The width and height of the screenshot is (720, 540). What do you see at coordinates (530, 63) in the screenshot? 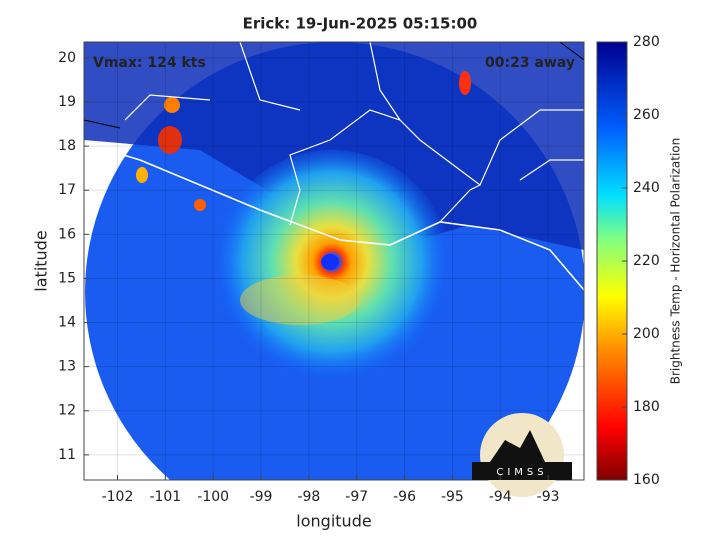
I see `annotation: 00:23 away` at bounding box center [530, 63].